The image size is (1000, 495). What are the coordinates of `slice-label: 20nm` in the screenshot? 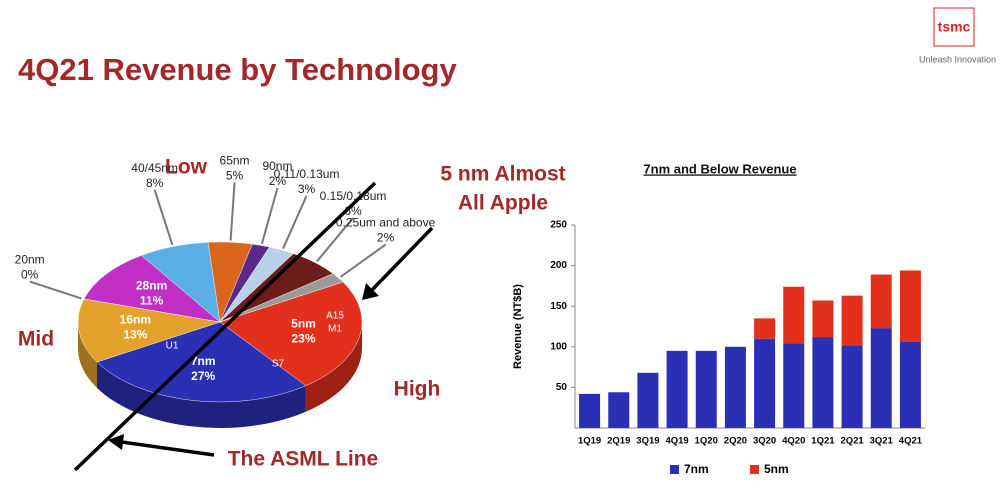 It's located at (30, 260).